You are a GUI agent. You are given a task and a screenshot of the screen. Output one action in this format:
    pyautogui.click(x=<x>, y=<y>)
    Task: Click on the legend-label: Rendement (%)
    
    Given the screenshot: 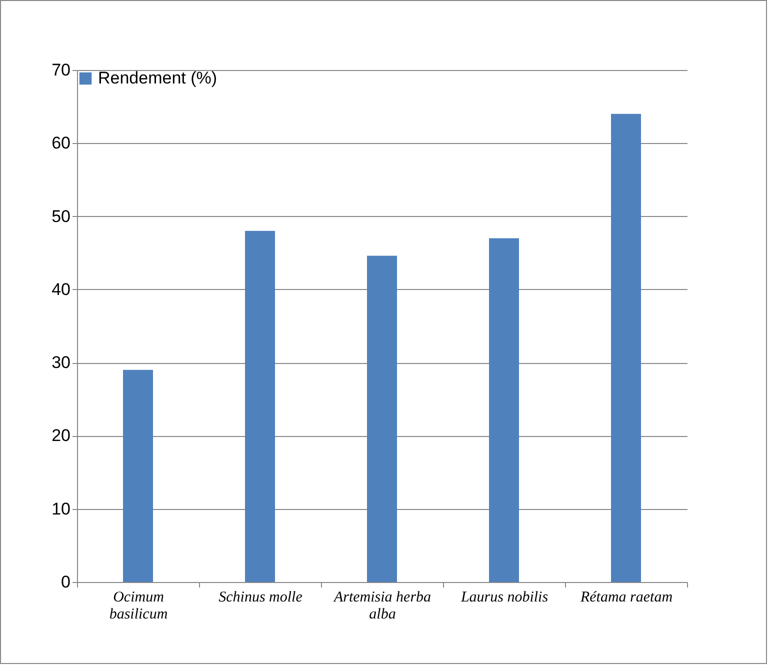 What is the action you would take?
    pyautogui.click(x=158, y=78)
    